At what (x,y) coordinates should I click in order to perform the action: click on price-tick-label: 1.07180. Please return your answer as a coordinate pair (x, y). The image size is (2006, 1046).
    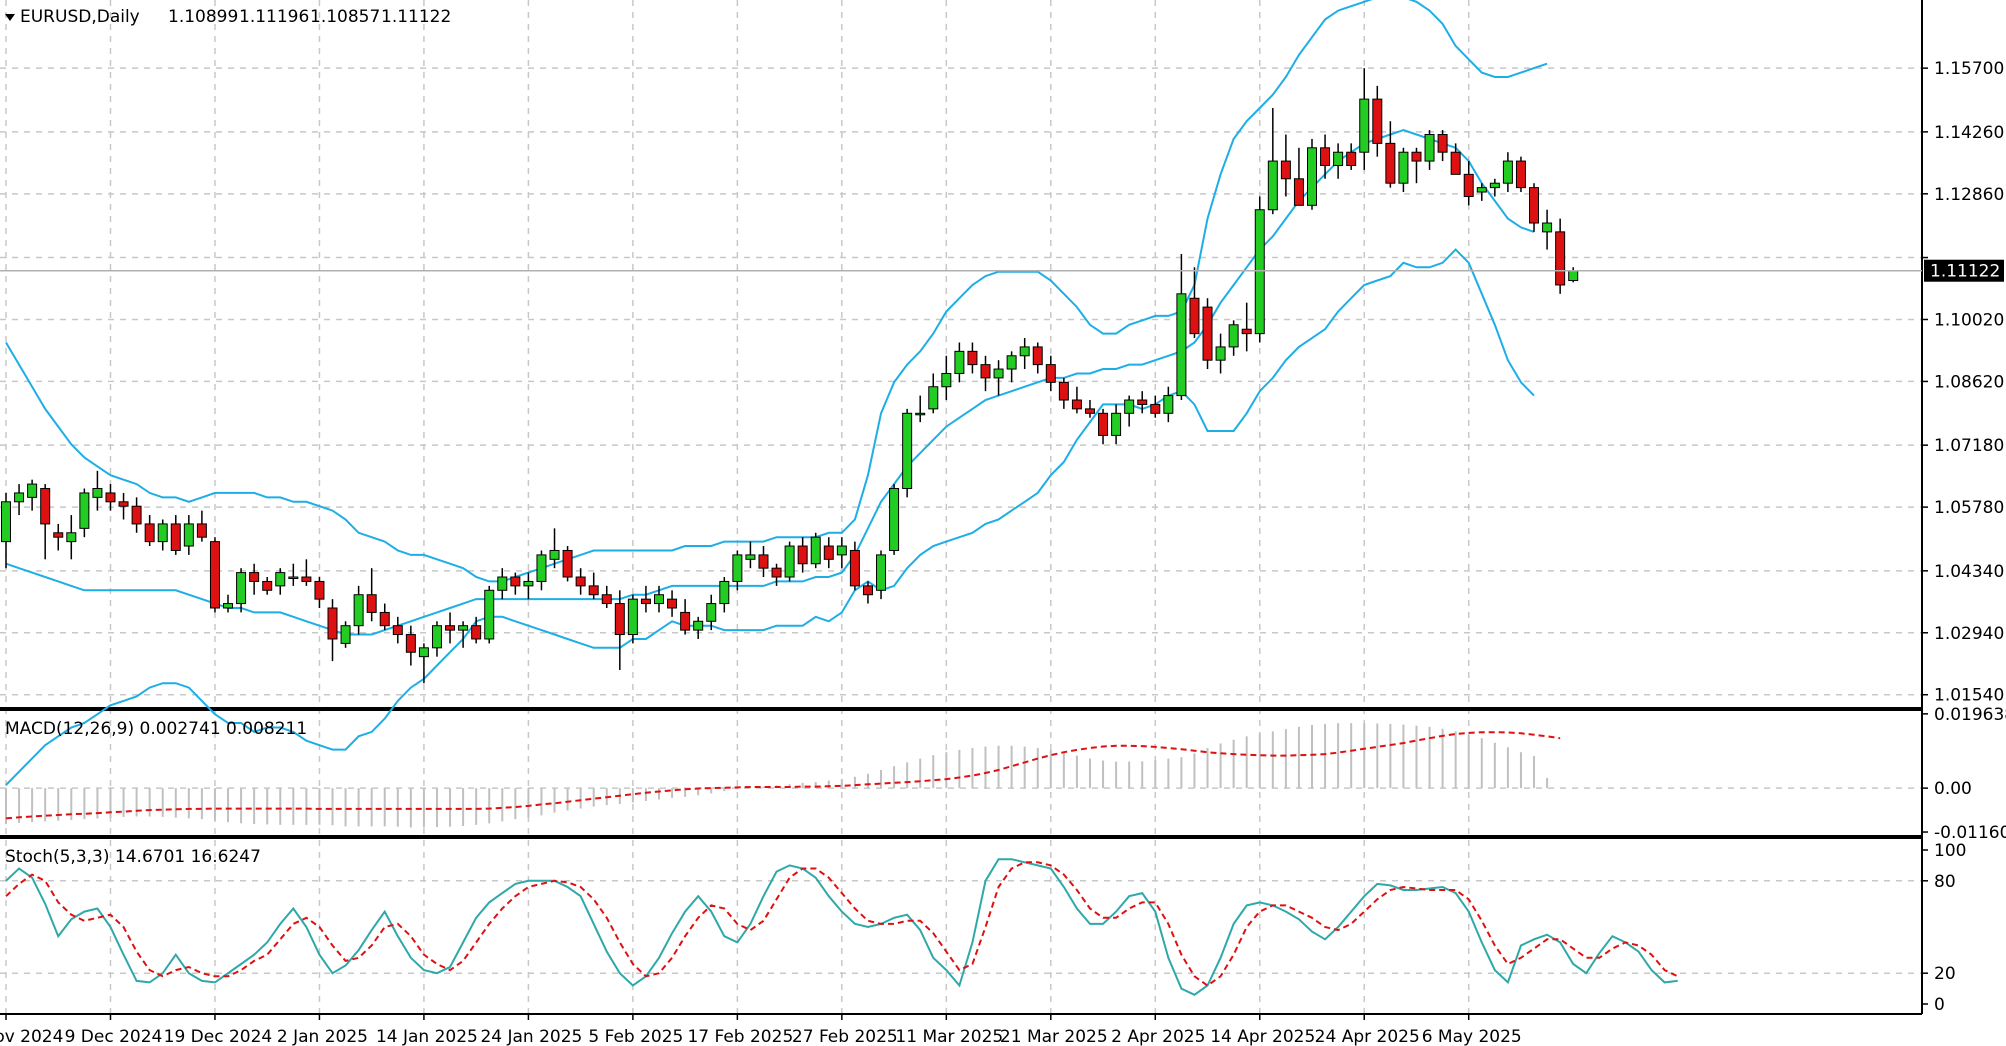
    Looking at the image, I should click on (1969, 446).